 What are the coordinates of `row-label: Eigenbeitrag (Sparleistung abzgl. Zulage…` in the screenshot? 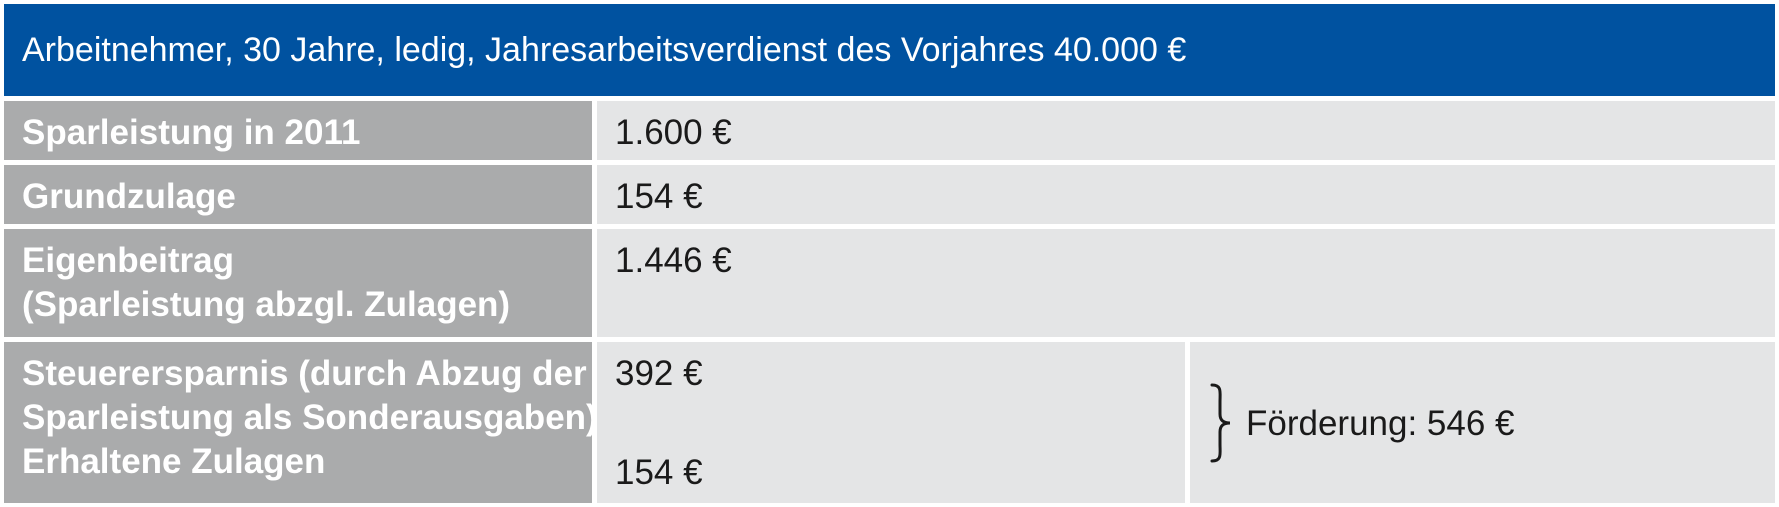 It's located at (298, 283).